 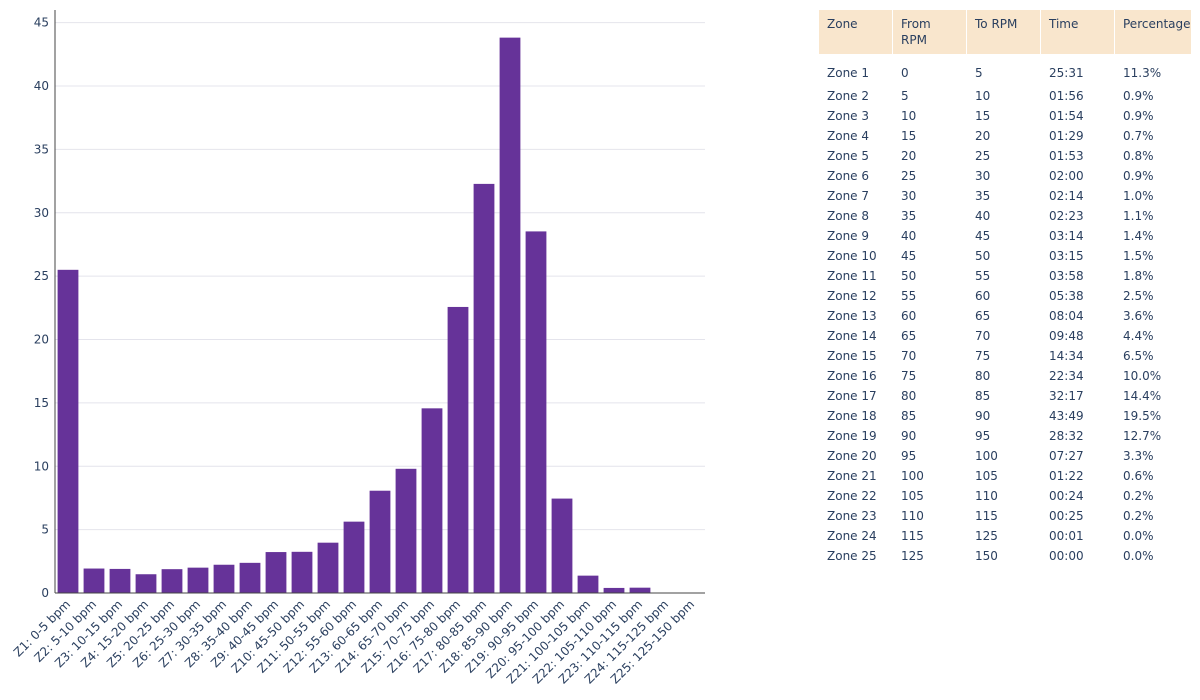 What do you see at coordinates (1066, 156) in the screenshot?
I see `time-cell: 01:53` at bounding box center [1066, 156].